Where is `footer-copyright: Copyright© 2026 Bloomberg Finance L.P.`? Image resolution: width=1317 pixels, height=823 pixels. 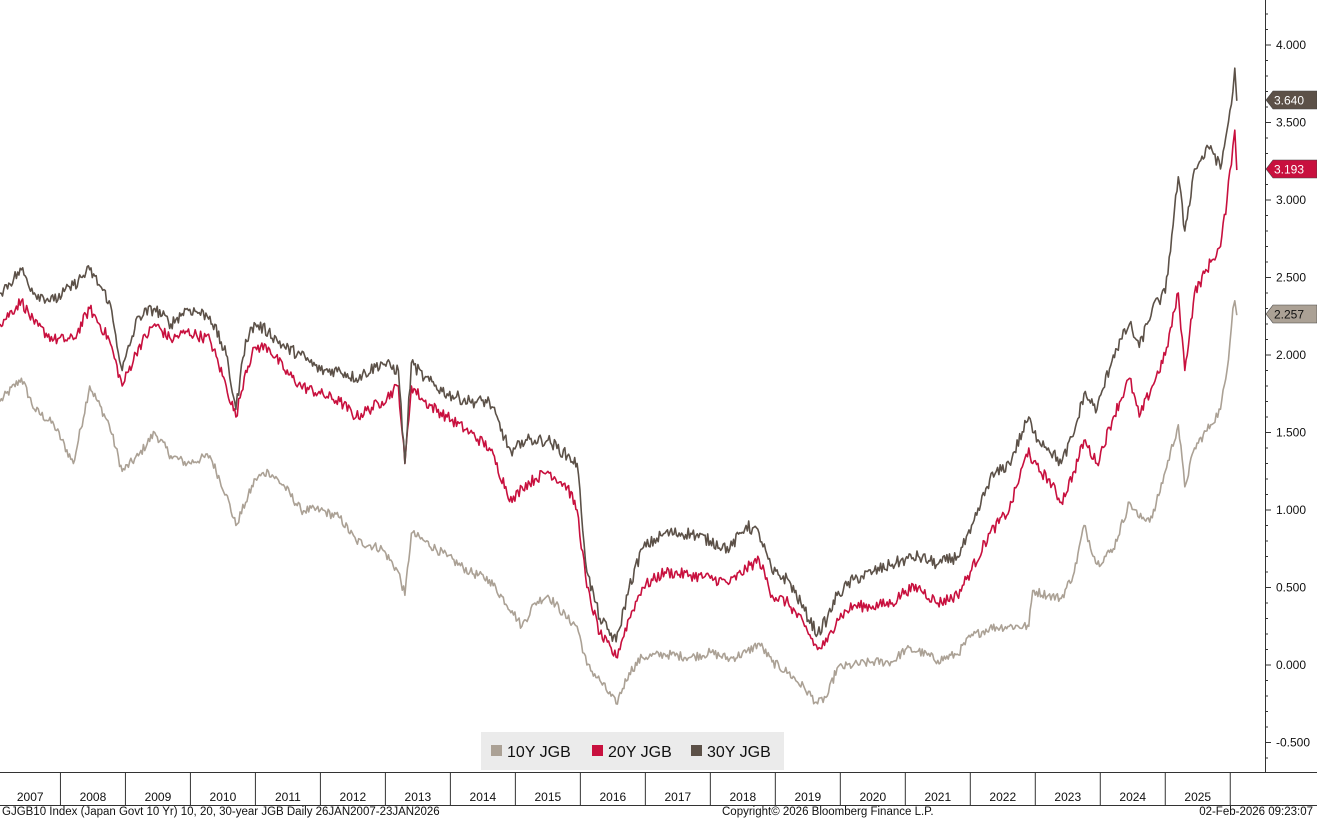 footer-copyright: Copyright© 2026 Bloomberg Finance L.P. is located at coordinates (828, 812).